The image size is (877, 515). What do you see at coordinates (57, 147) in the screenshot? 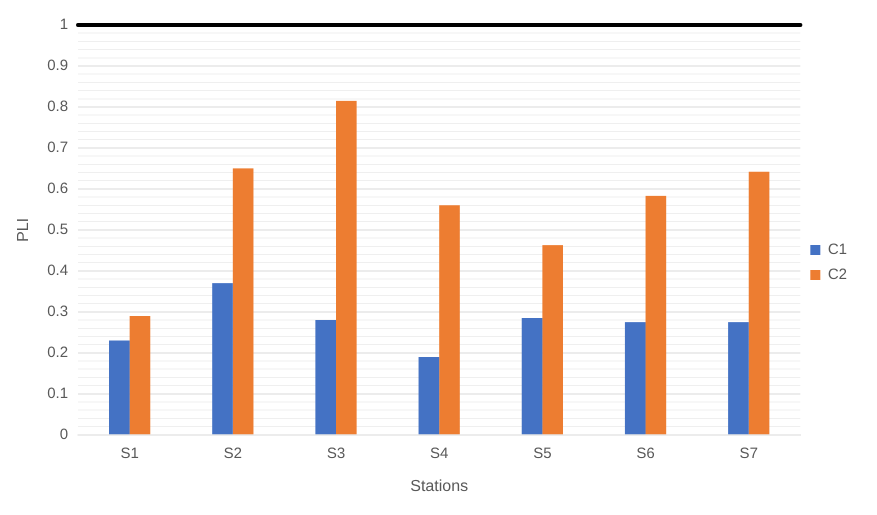
I see `y-tick-label: 0.7` at bounding box center [57, 147].